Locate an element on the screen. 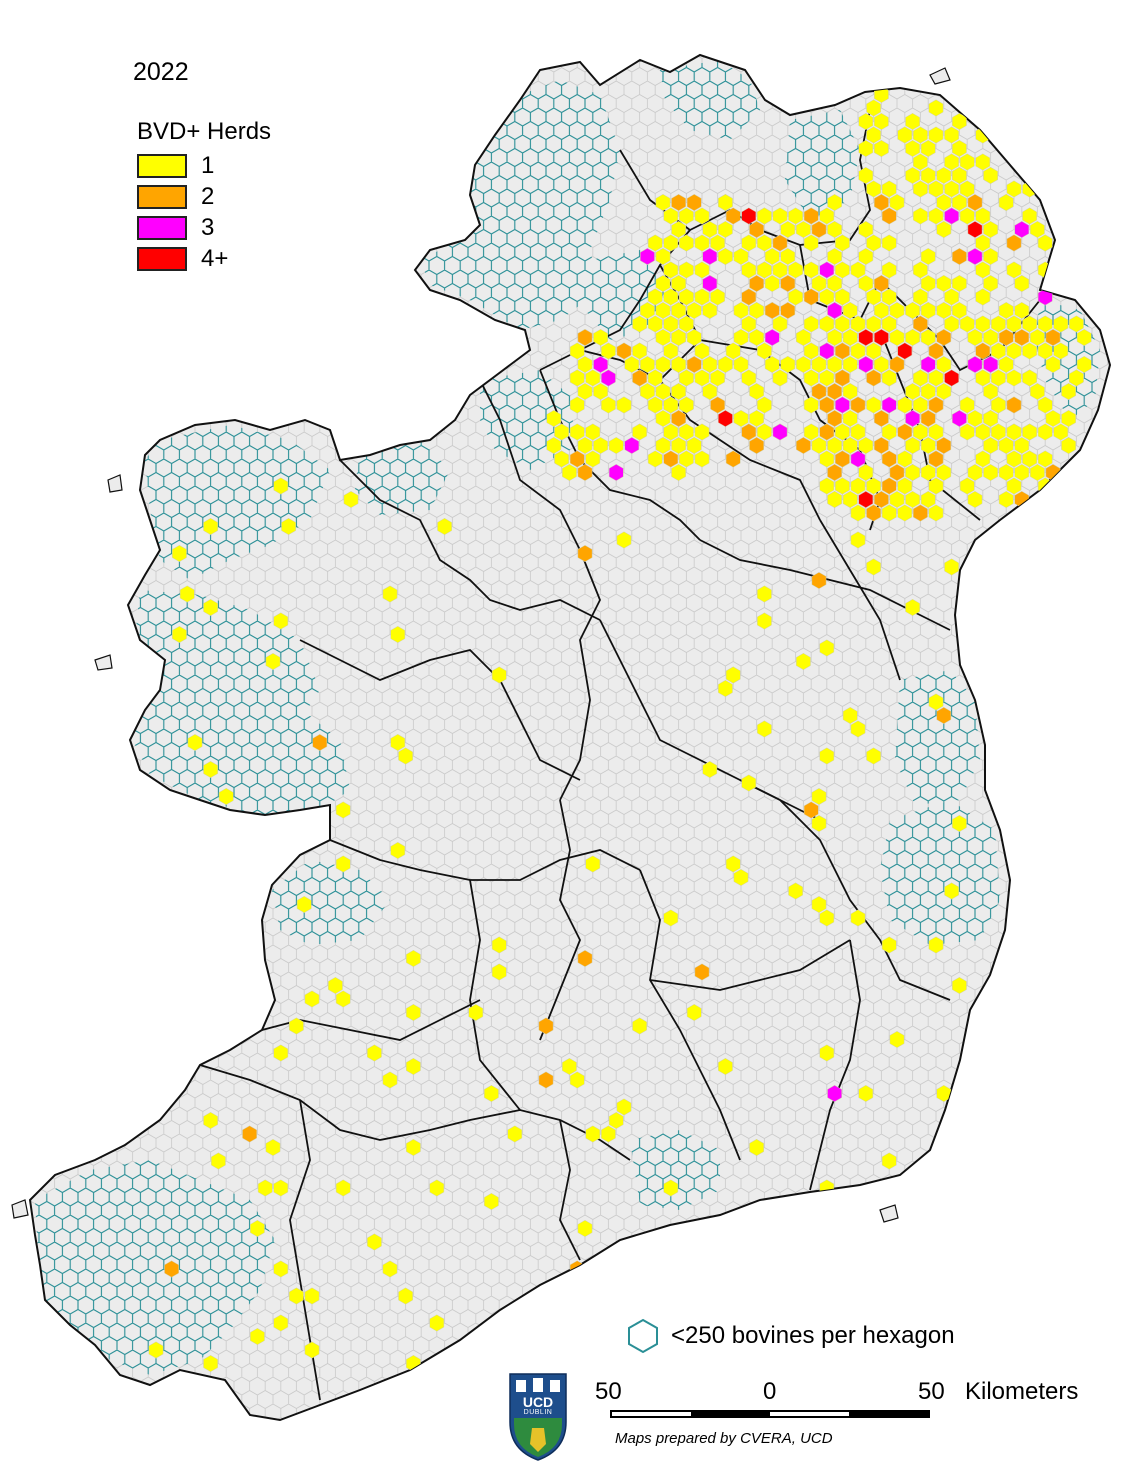 The image size is (1128, 1479). ucd-crest-icon is located at coordinates (538, 1417).